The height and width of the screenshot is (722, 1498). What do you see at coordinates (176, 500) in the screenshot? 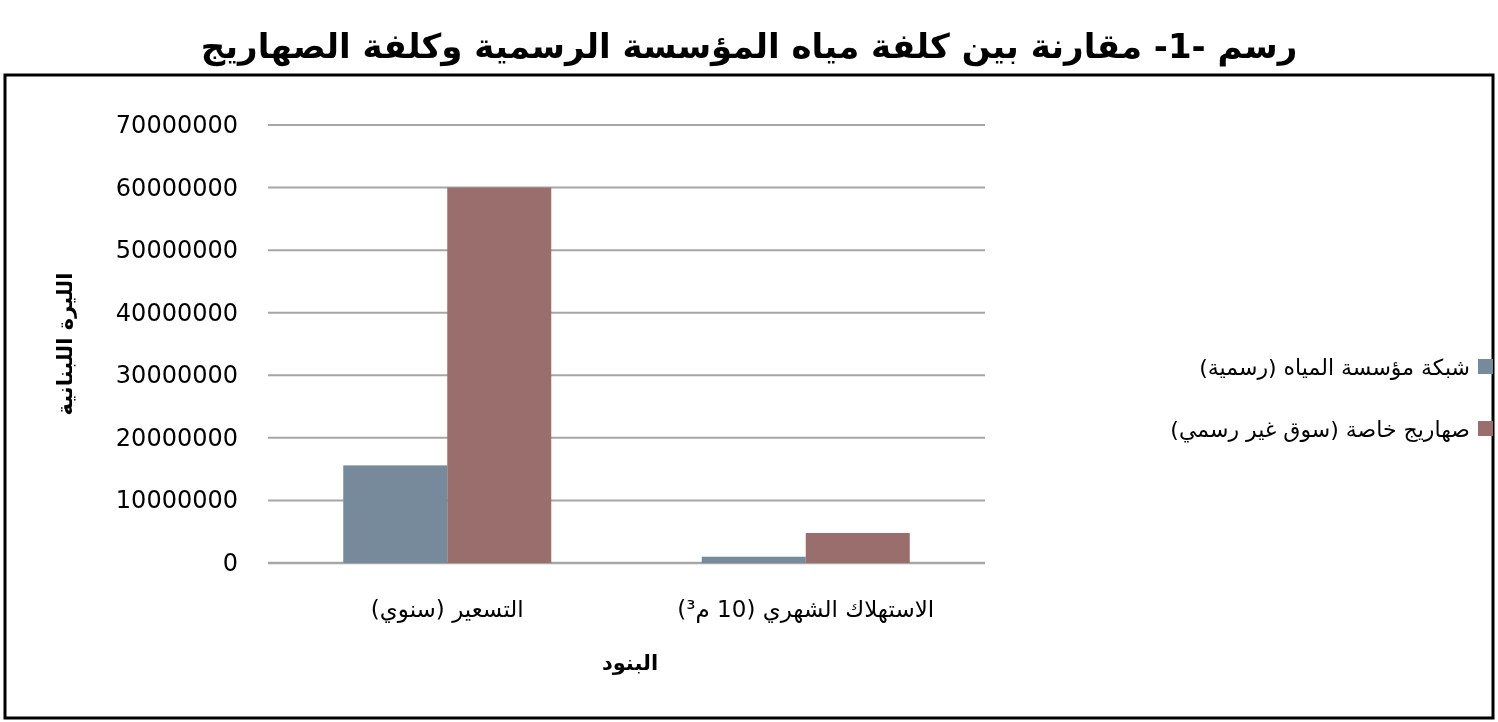
I see `y-tick-label: 10000000` at bounding box center [176, 500].